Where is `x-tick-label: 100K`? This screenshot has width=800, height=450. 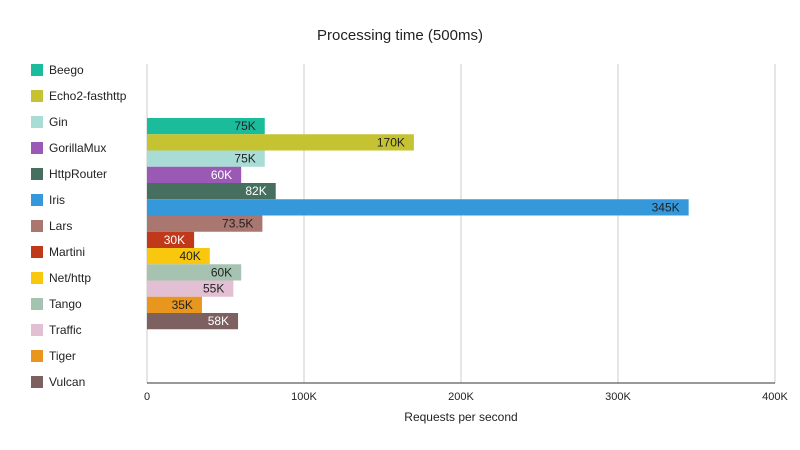 x-tick-label: 100K is located at coordinates (304, 397).